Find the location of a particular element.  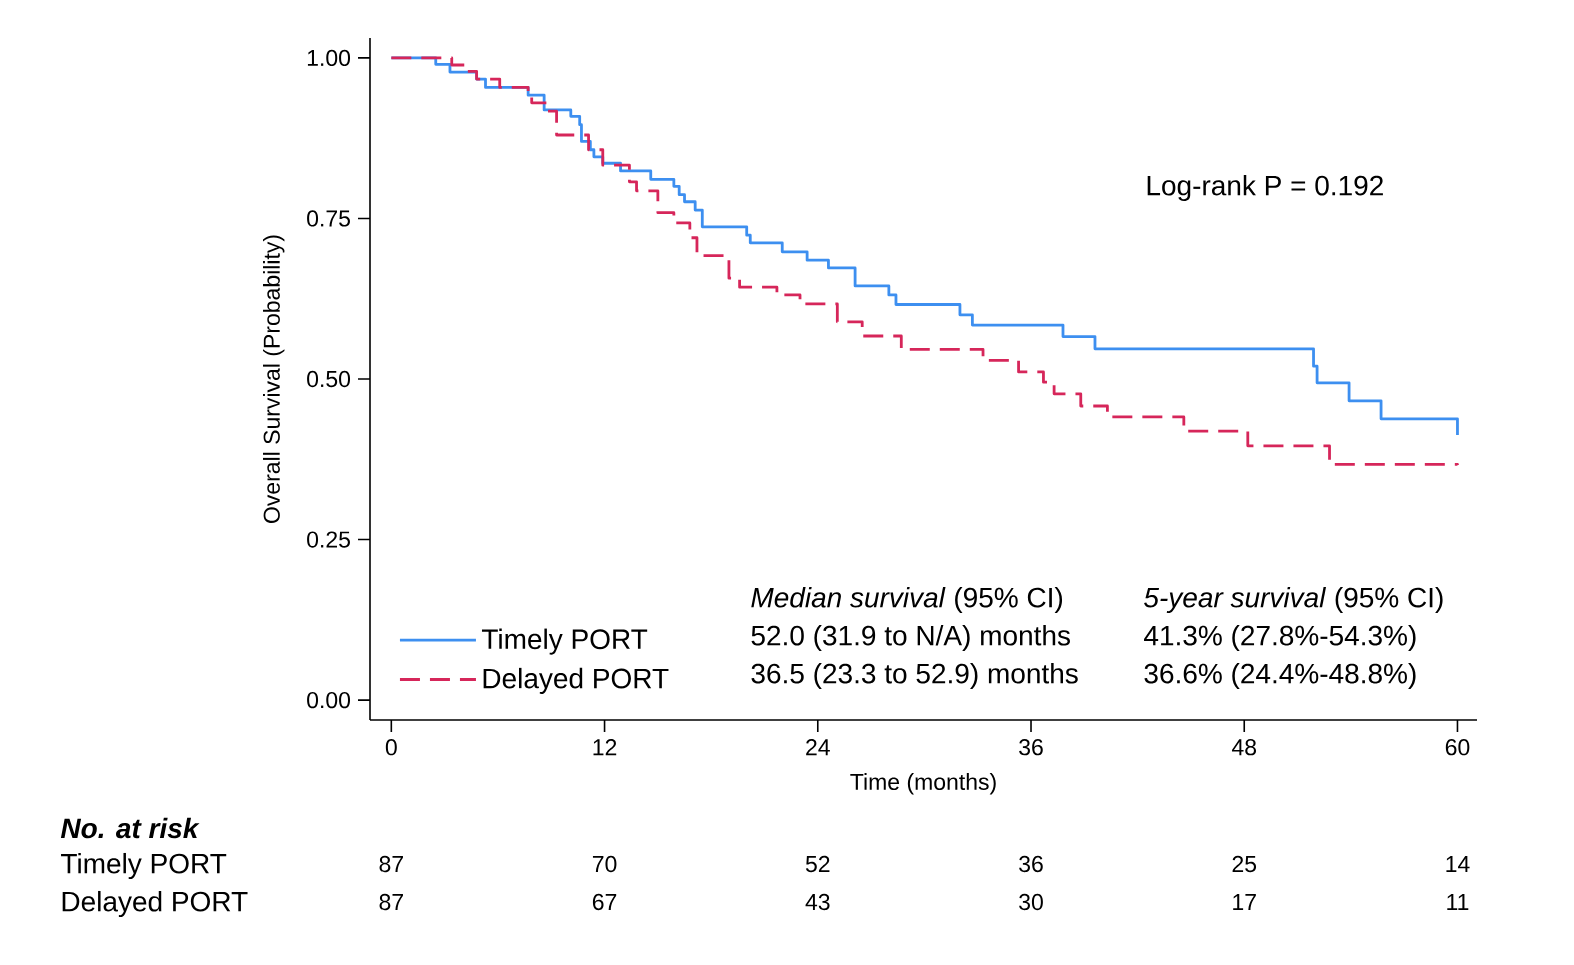

text: 14 is located at coordinates (1458, 864).